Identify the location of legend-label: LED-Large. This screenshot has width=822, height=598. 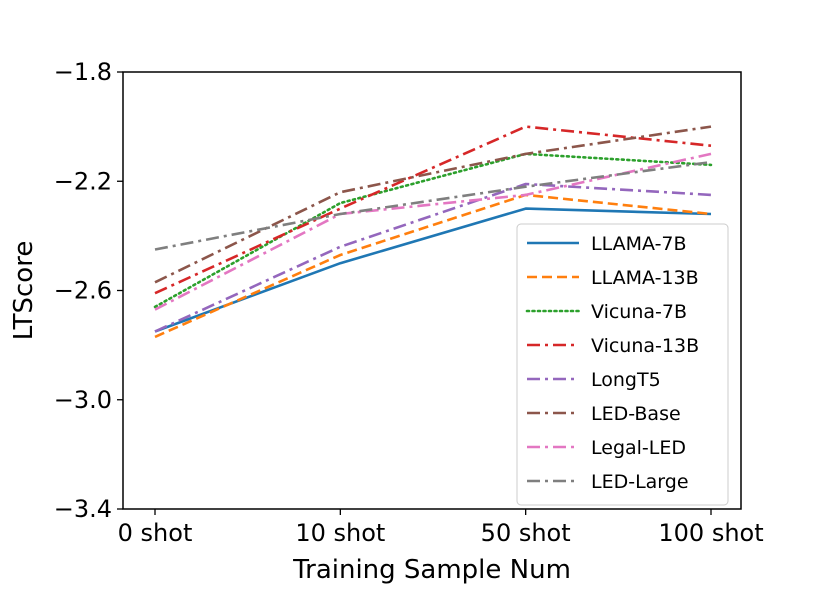
(640, 482).